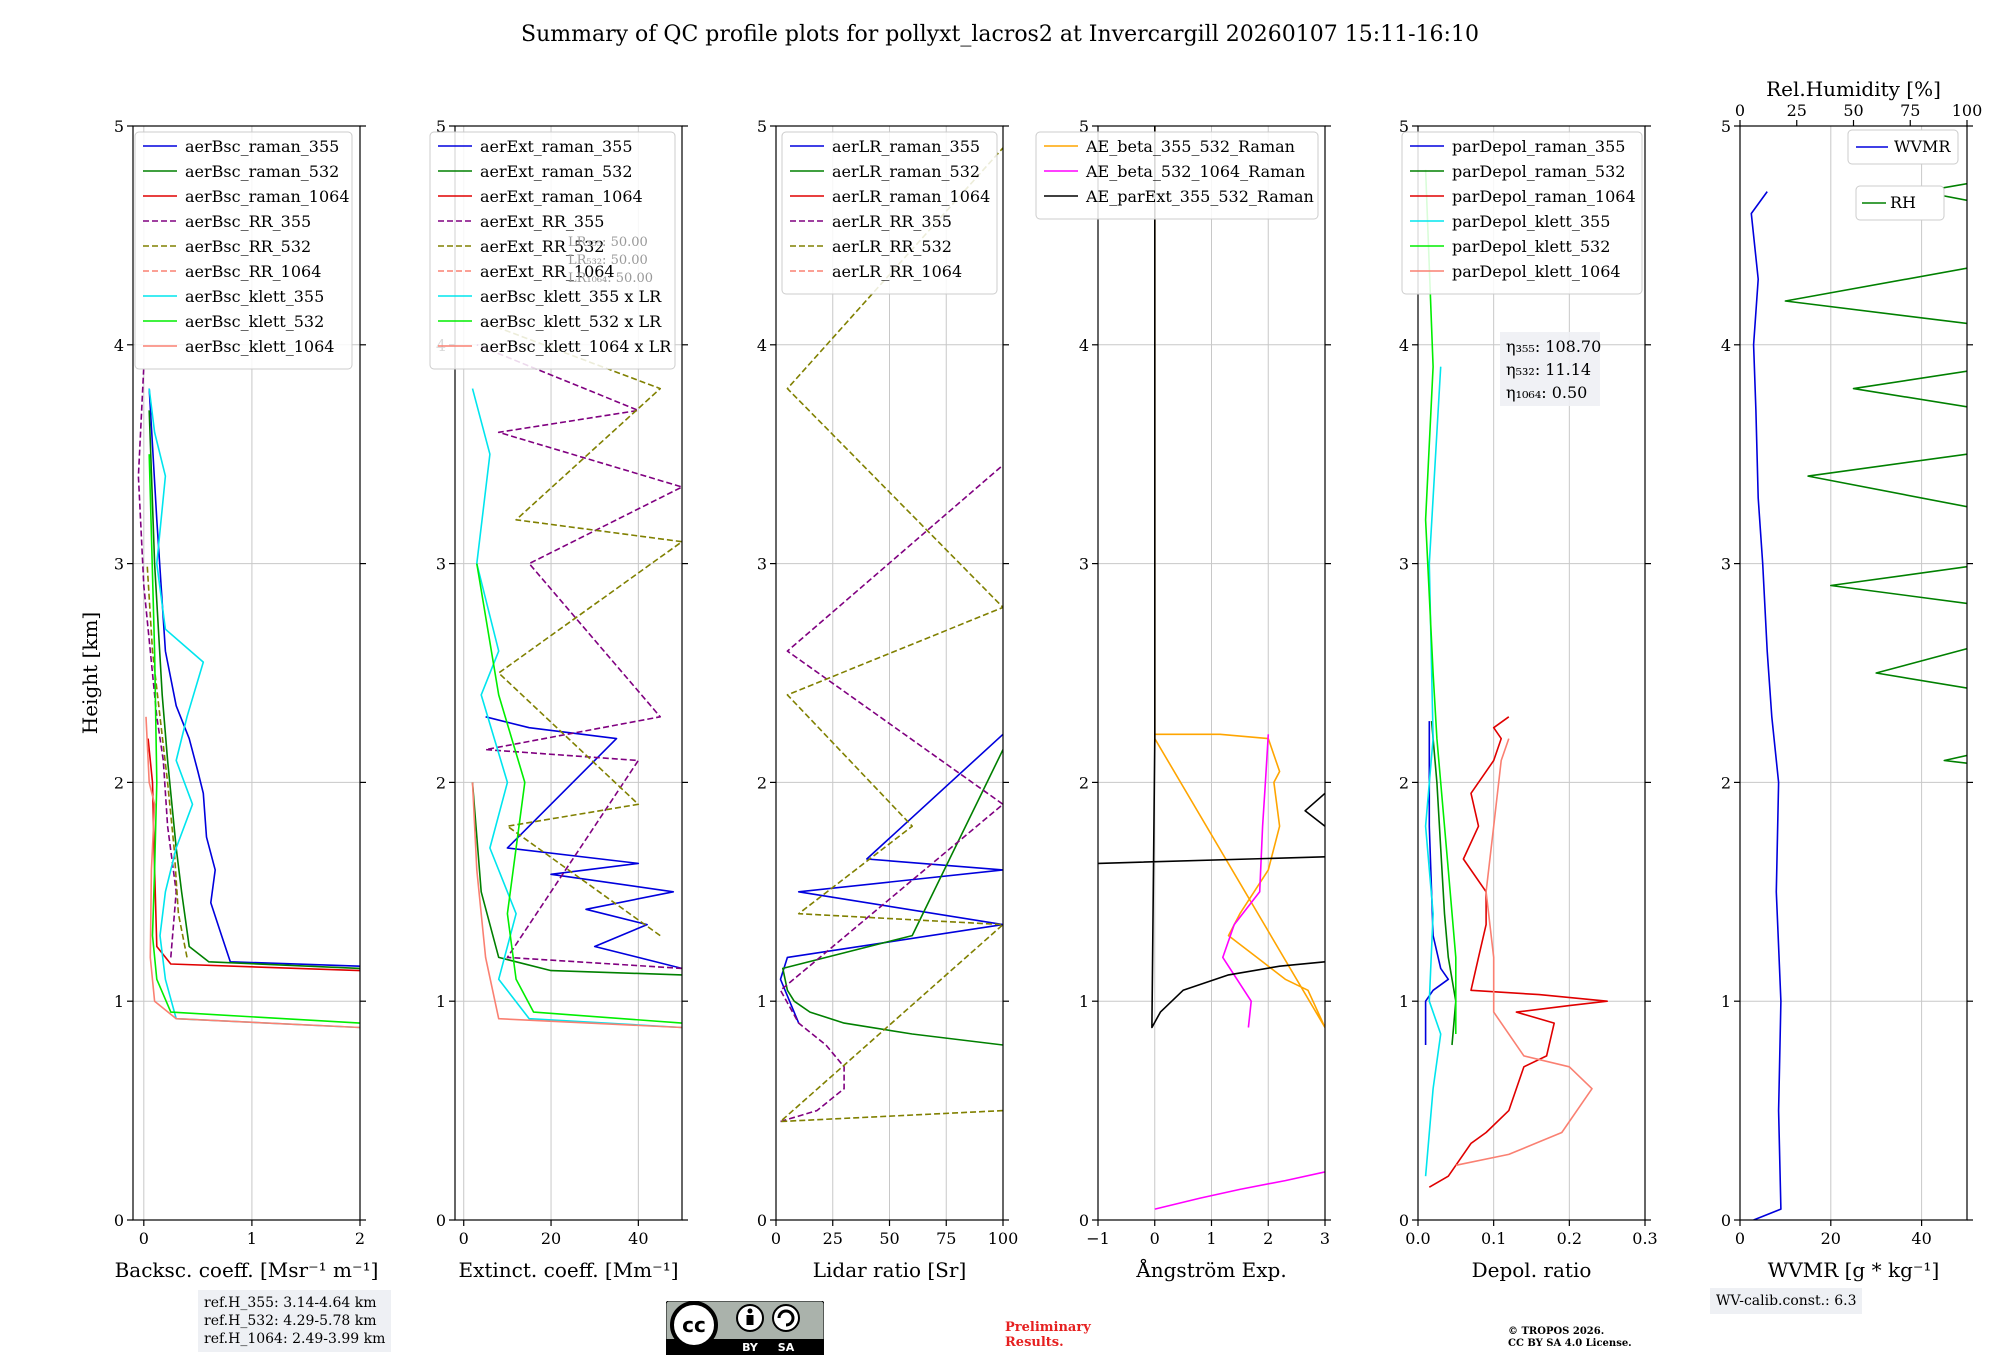 This screenshot has height=1360, width=2000. I want to click on series-AE_parExt_355_532_Raman, so click(1211, 577).